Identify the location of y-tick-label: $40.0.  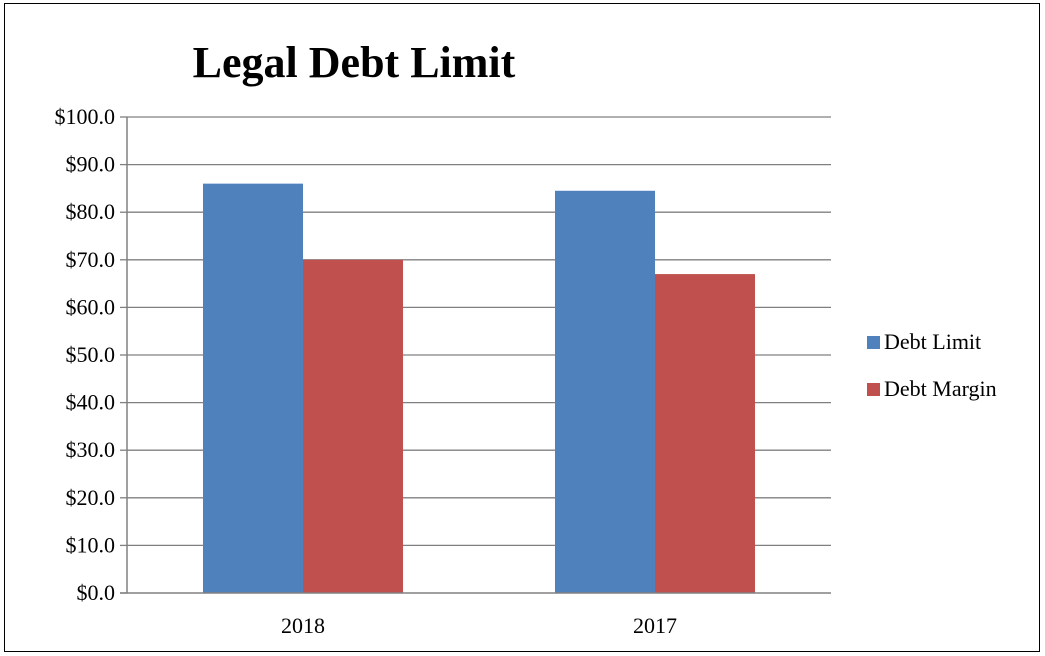
(91, 402).